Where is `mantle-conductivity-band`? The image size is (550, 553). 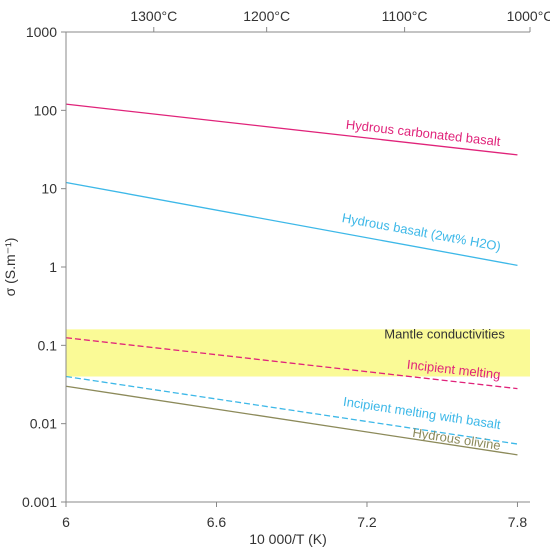 mantle-conductivity-band is located at coordinates (298, 353).